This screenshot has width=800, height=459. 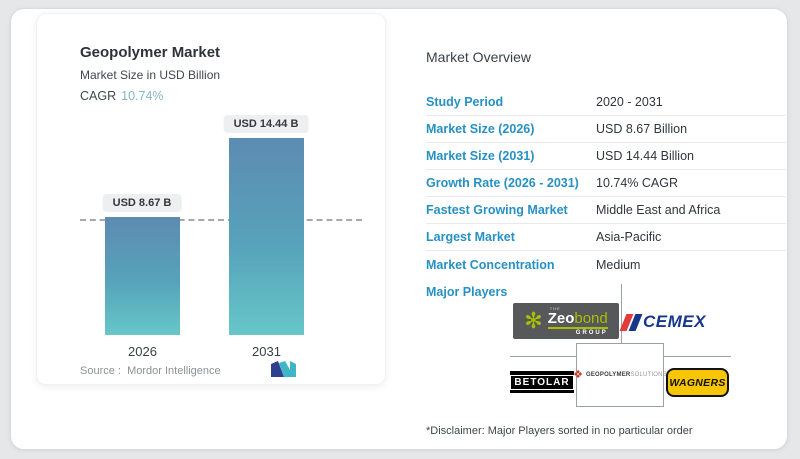 I want to click on gs-diamond-icon: ❖, so click(x=578, y=374).